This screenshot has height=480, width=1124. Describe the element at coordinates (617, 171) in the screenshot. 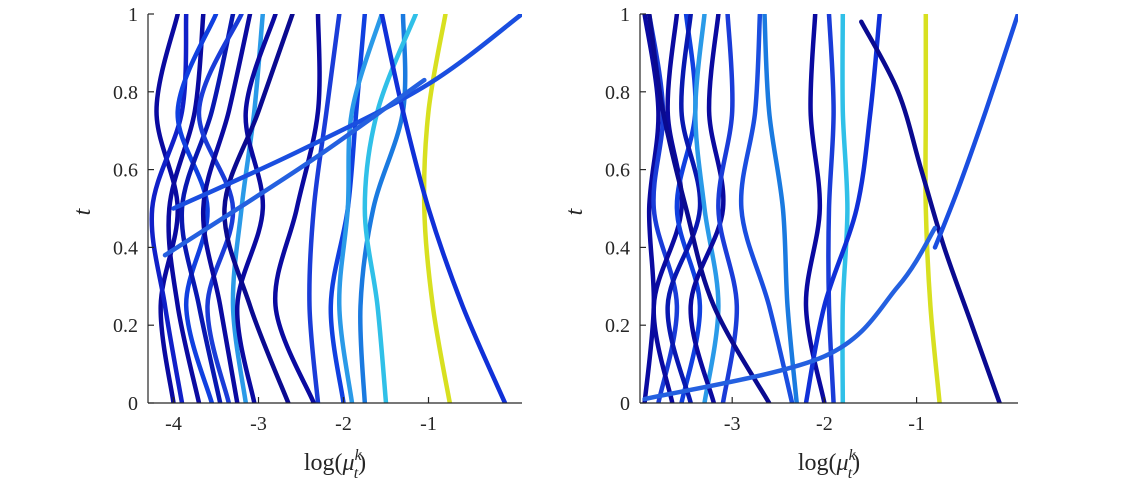

I see `right-y-tick-label: 0.6` at that location.